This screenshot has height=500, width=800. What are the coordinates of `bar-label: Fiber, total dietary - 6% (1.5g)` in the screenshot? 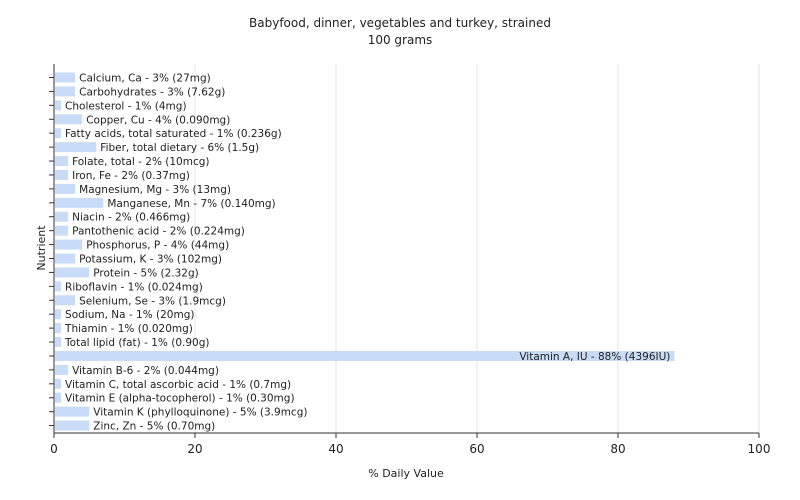 It's located at (179, 148).